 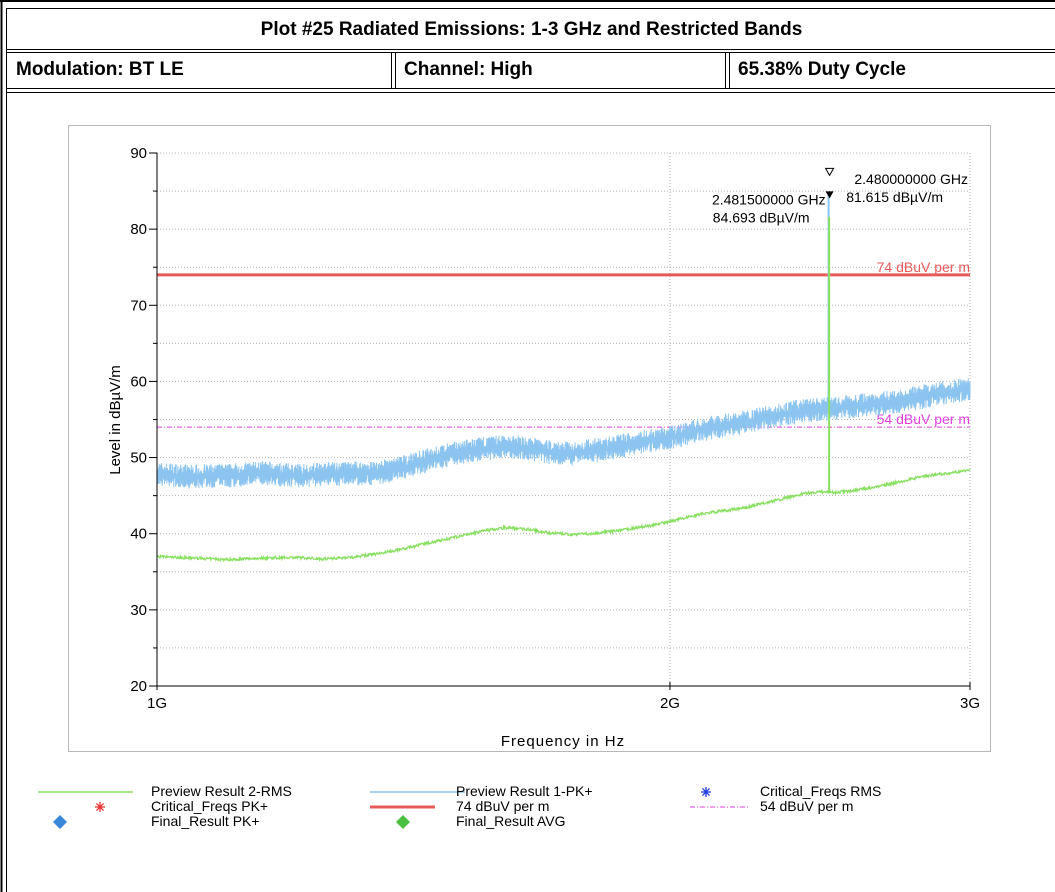 What do you see at coordinates (138, 610) in the screenshot?
I see `y-tick-label: 30` at bounding box center [138, 610].